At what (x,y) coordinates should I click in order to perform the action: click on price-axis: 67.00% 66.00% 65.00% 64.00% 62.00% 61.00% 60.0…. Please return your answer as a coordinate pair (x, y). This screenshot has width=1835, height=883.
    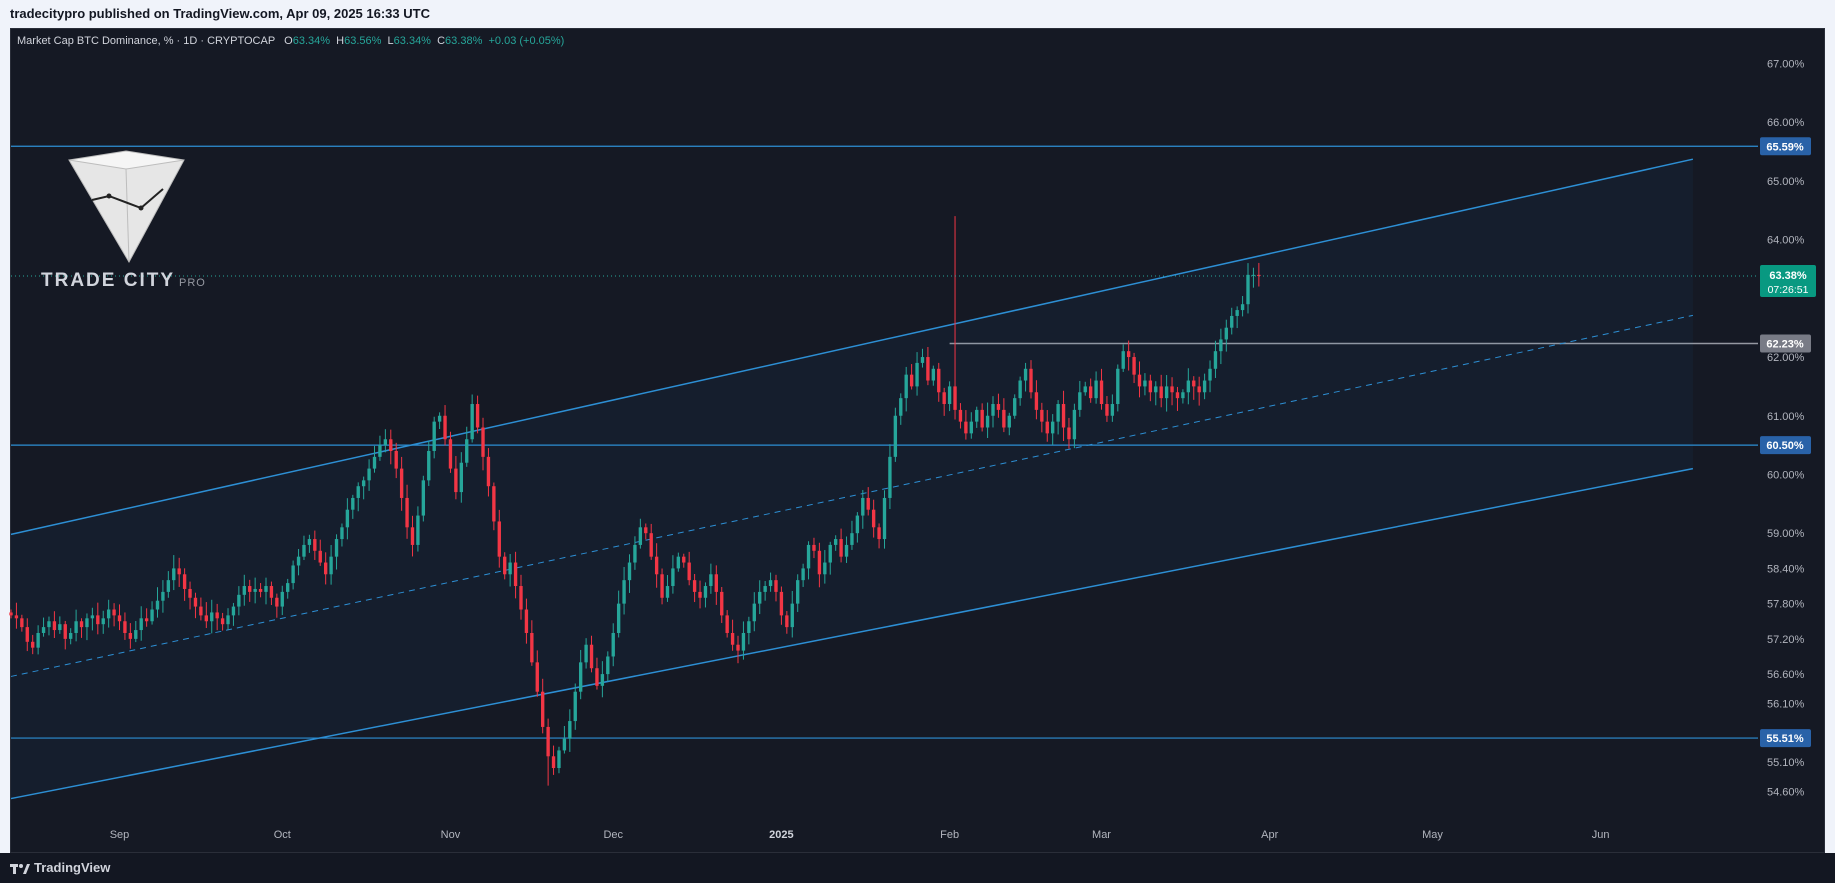
    Looking at the image, I should click on (1786, 428).